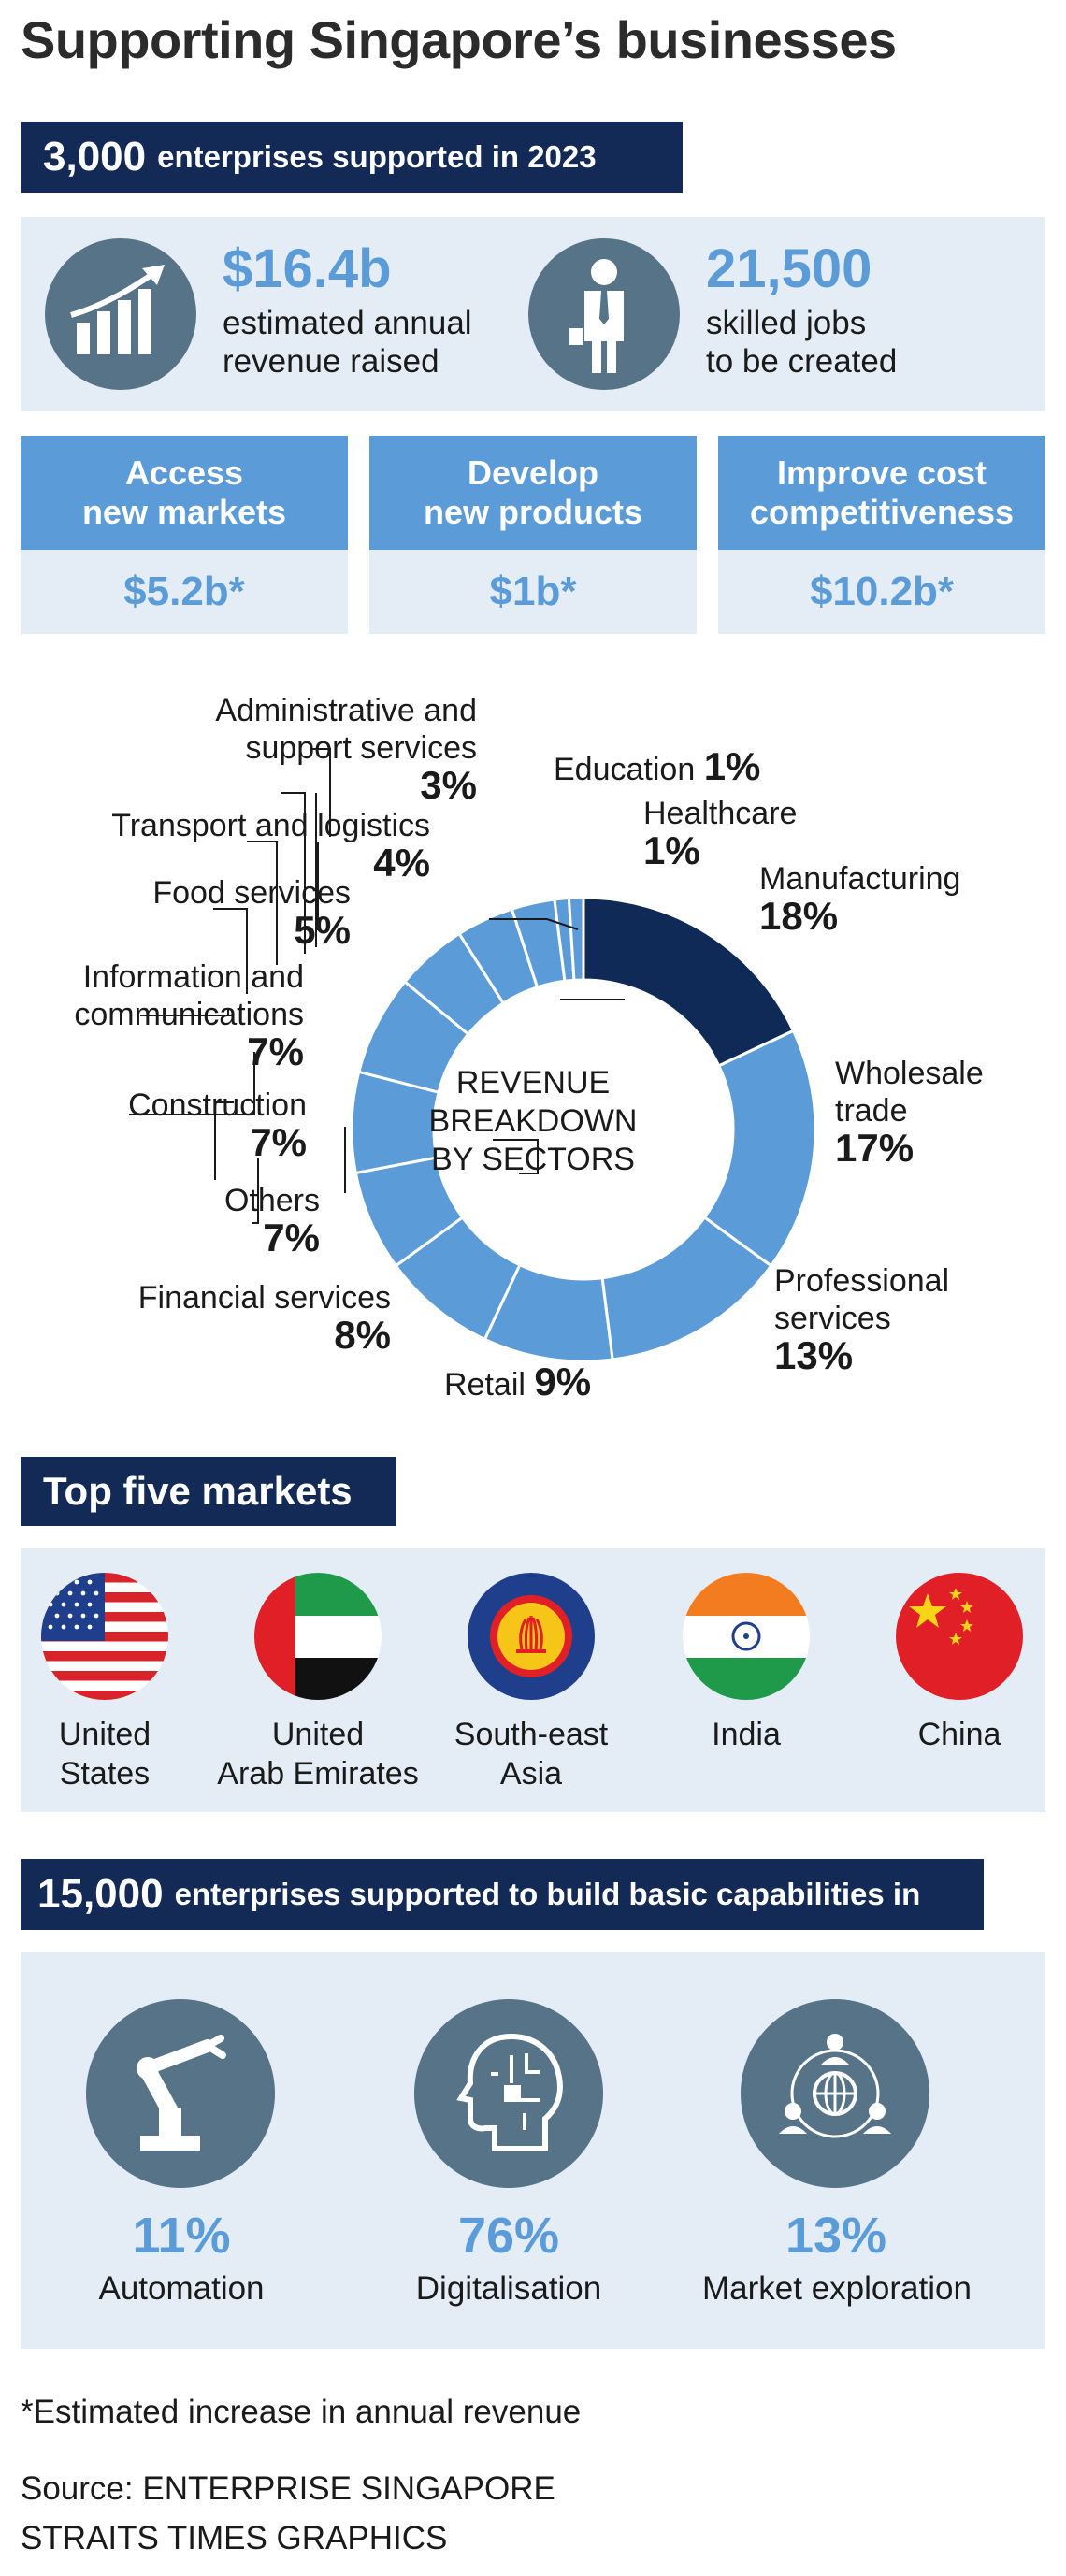 This screenshot has height=2576, width=1066. What do you see at coordinates (835, 2093) in the screenshot?
I see `global-network-icon` at bounding box center [835, 2093].